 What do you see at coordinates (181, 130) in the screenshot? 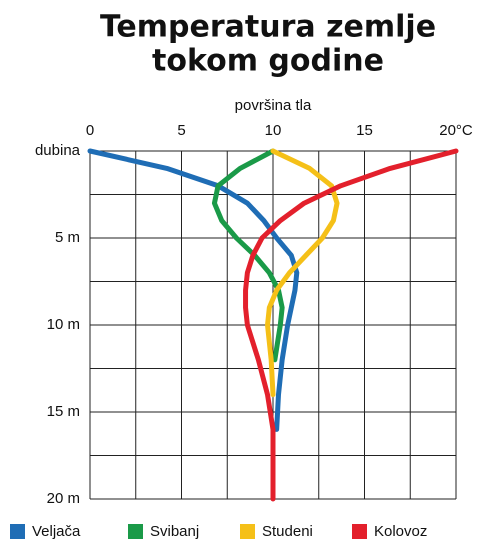
I see `x-tick-label: 5` at bounding box center [181, 130].